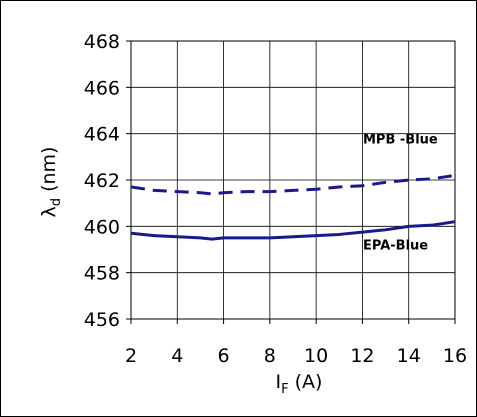 This screenshot has width=477, height=417. I want to click on x-tick-label: 12, so click(362, 356).